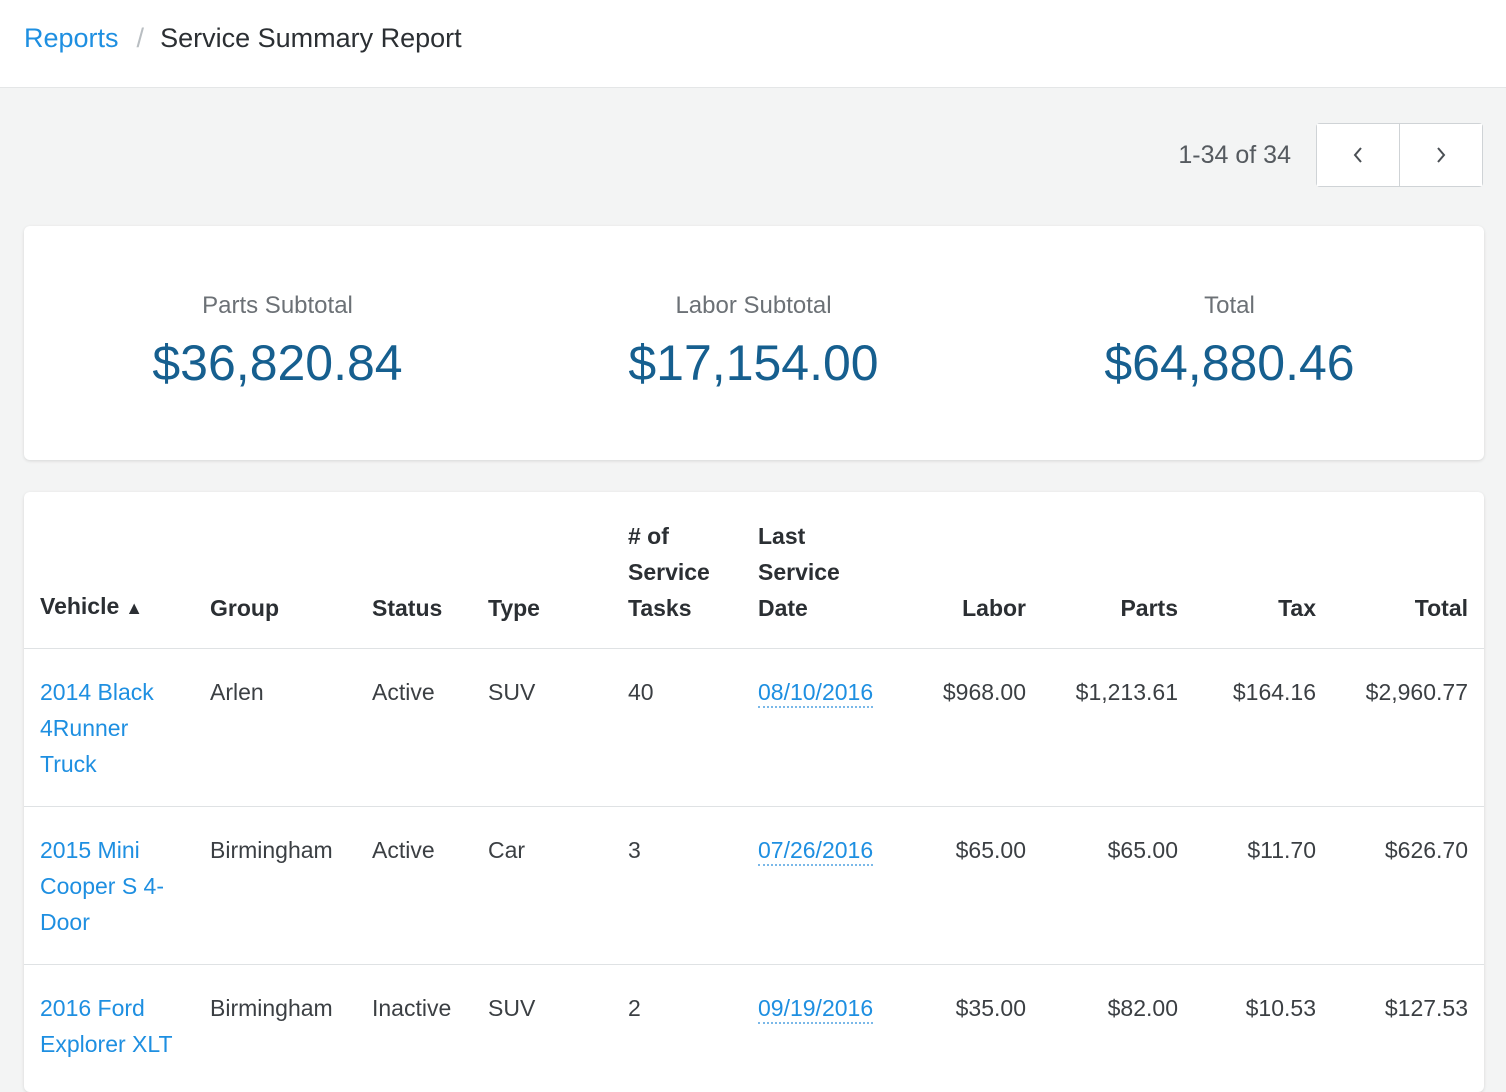 This screenshot has width=1506, height=1092. What do you see at coordinates (833, 885) in the screenshot?
I see `last-service-date-cell: 07/26/2016` at bounding box center [833, 885].